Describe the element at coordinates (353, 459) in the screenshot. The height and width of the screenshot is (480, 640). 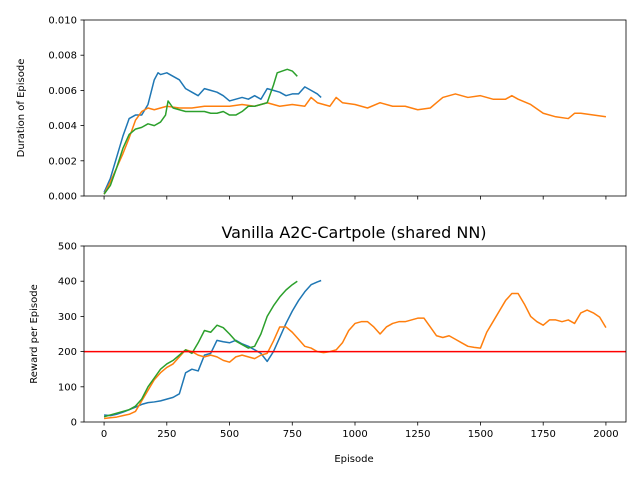
I see `x-axis-label: Episode` at that location.